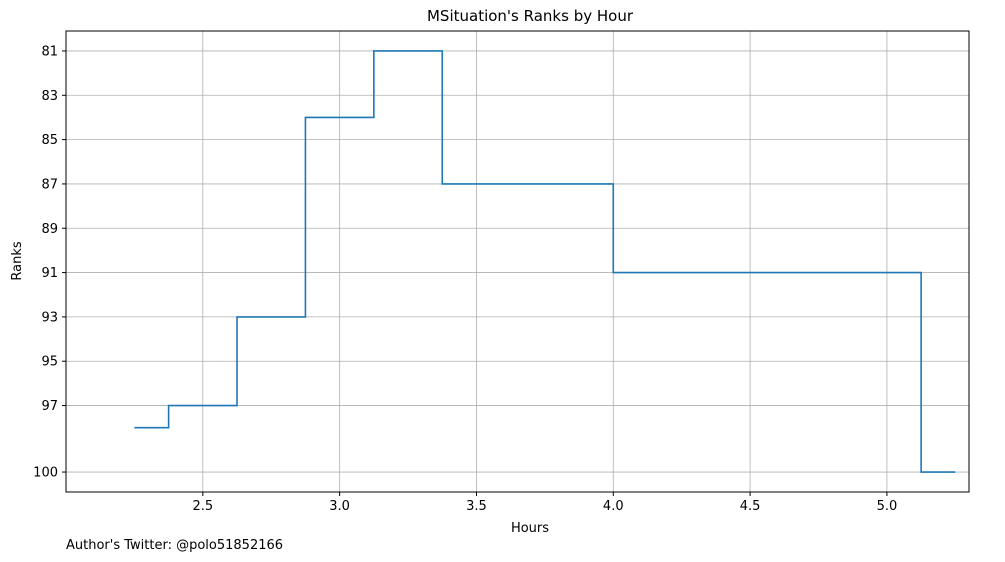 This screenshot has height=562, width=1005. Describe the element at coordinates (49, 317) in the screenshot. I see `y-tick-label: 93` at that location.